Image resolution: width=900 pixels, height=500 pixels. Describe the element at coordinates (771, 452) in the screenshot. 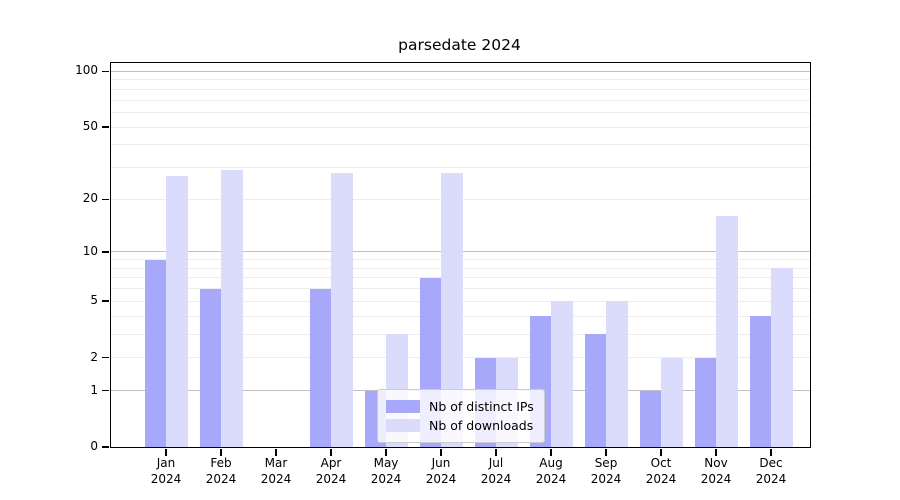

I see `x-tick-dec` at that location.